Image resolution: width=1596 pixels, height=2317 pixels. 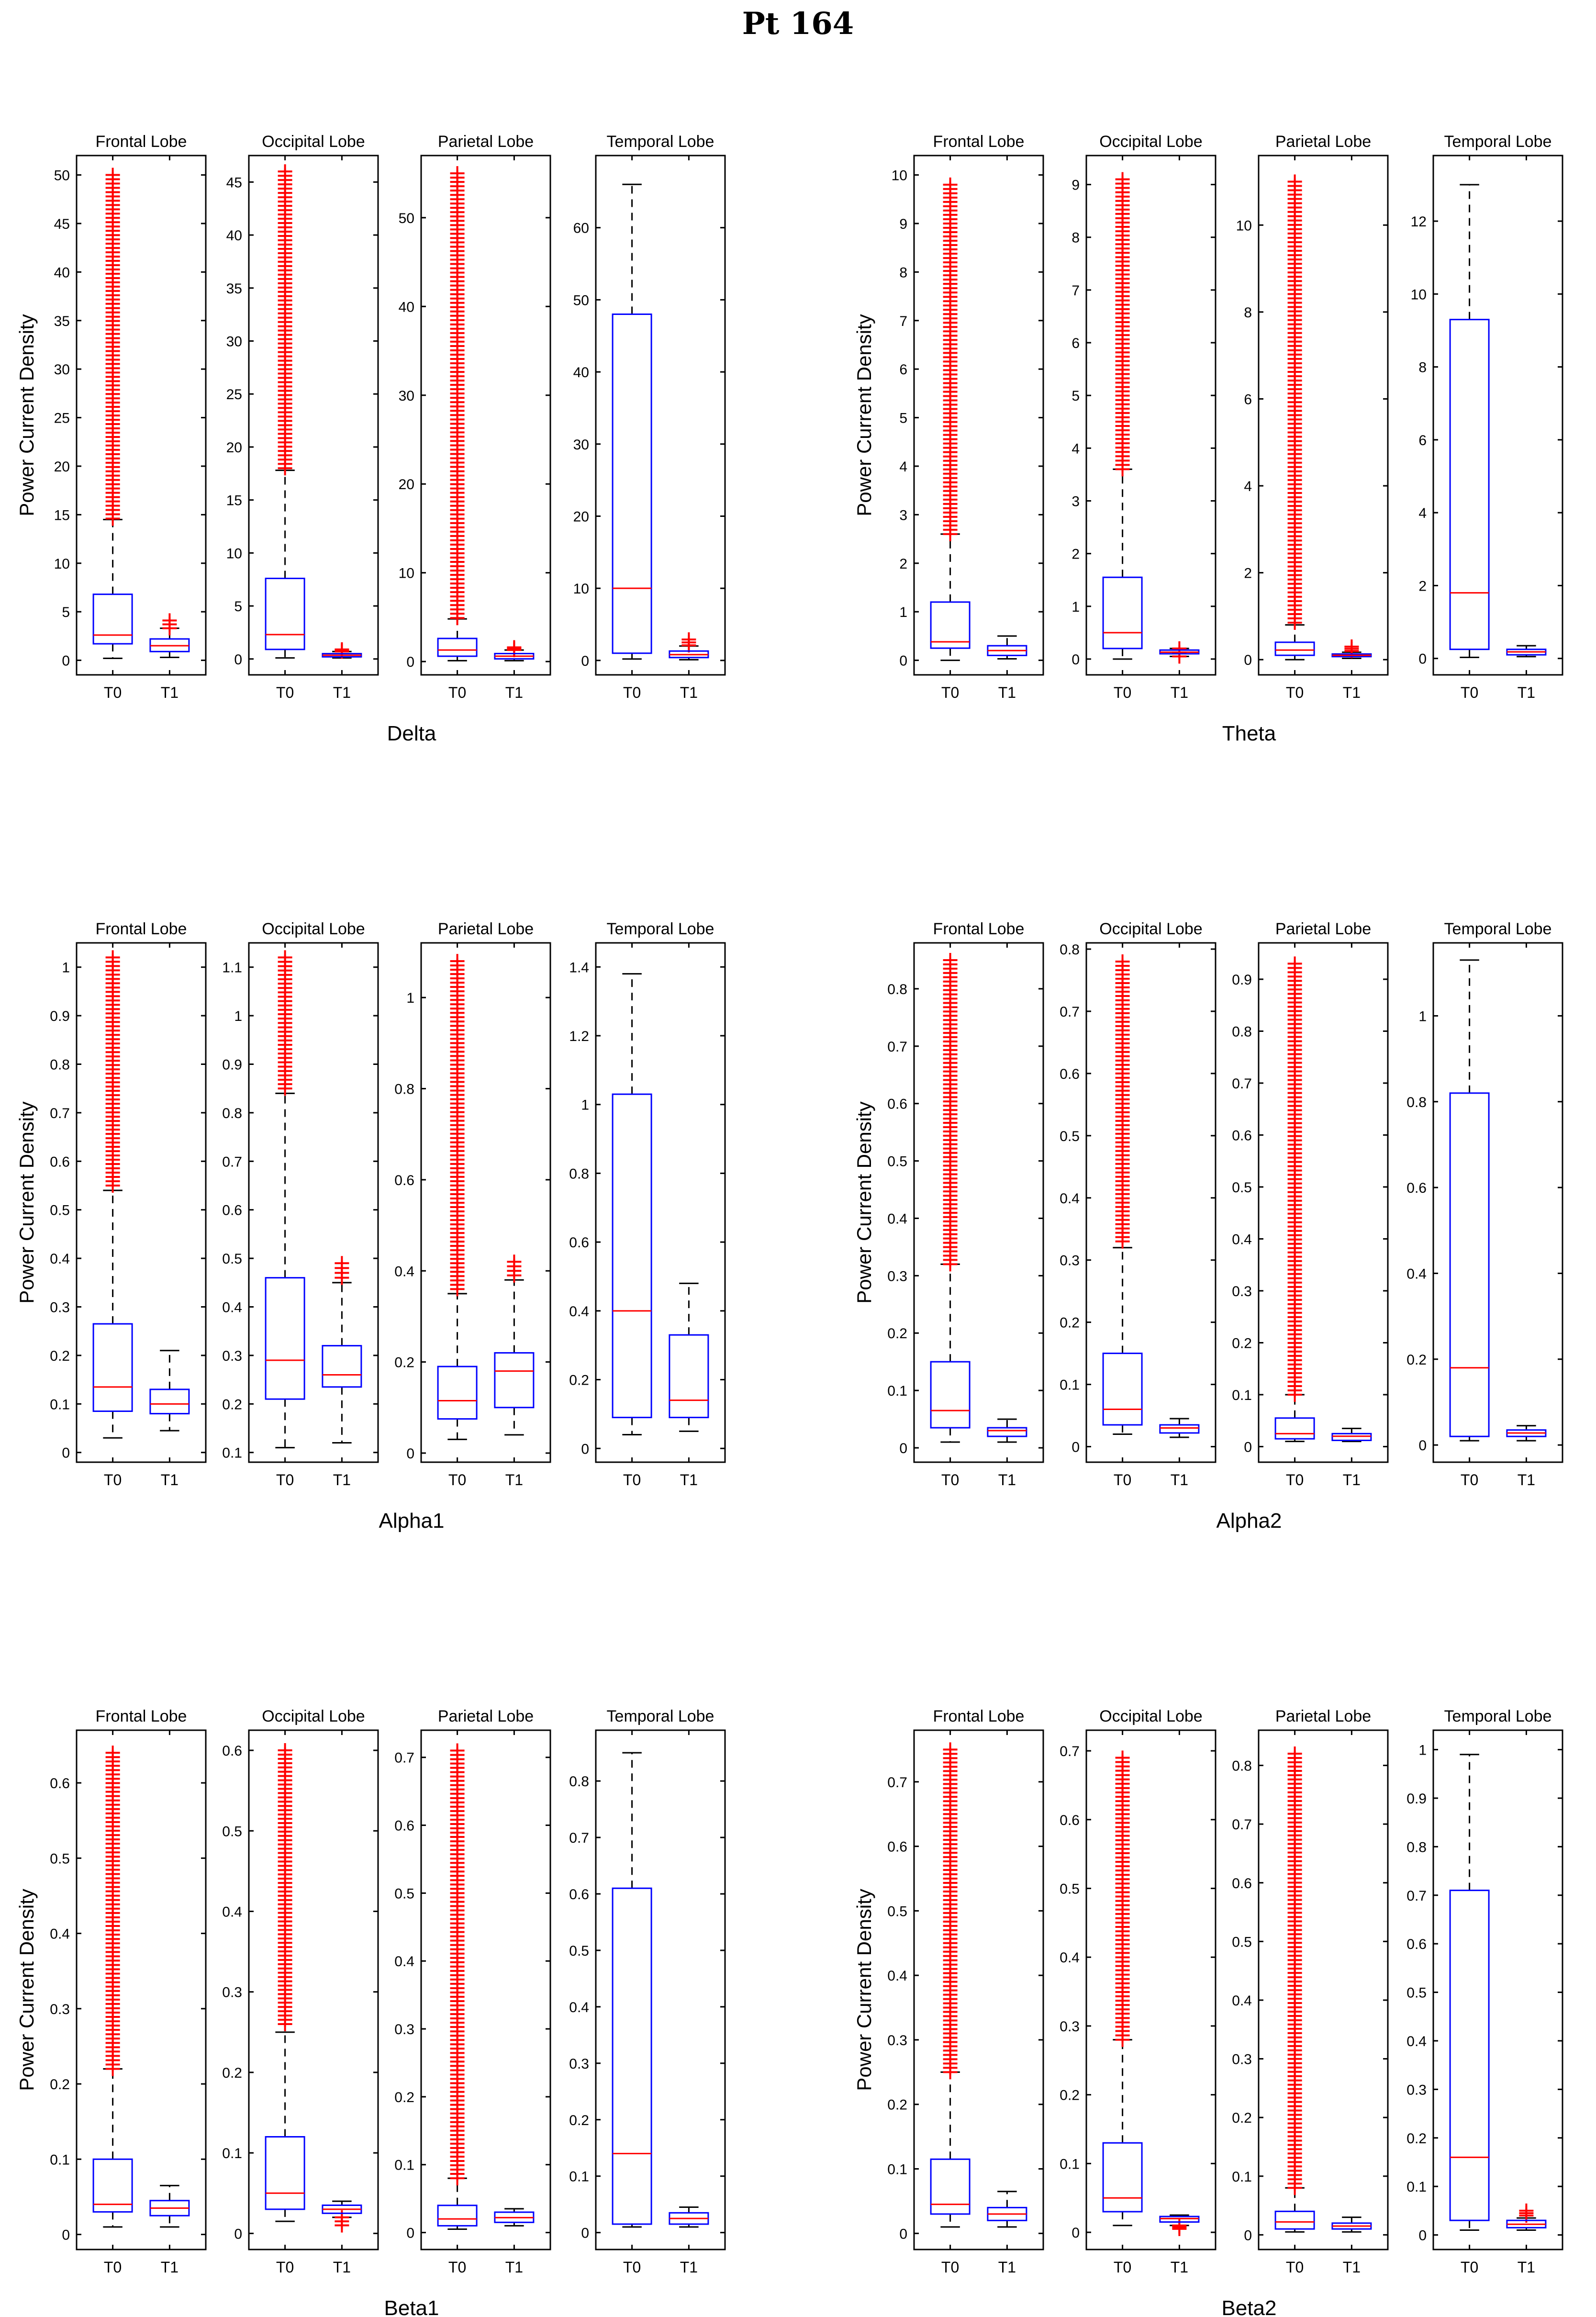 I want to click on y-tick-label: 0.7, so click(x=1070, y=1012).